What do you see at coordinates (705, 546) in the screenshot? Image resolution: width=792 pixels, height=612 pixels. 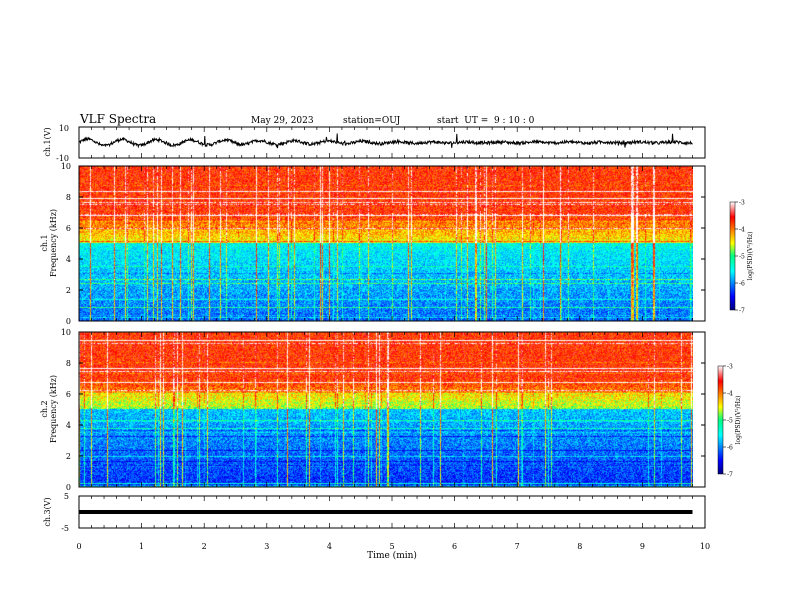 I see `x-tick-label: 10` at bounding box center [705, 546].